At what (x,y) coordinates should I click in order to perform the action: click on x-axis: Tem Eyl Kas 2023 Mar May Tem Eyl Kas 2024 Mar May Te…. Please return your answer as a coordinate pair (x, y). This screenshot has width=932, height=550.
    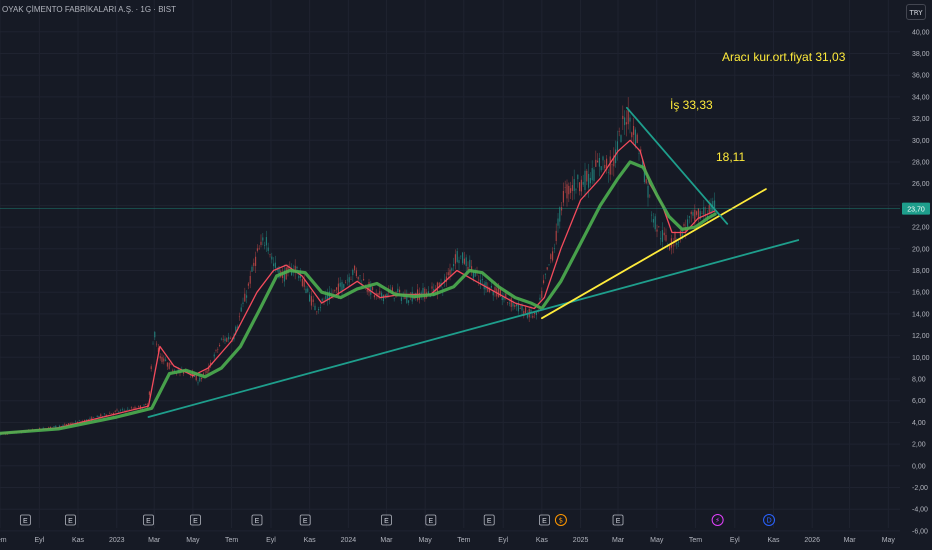
    Looking at the image, I should click on (447, 540).